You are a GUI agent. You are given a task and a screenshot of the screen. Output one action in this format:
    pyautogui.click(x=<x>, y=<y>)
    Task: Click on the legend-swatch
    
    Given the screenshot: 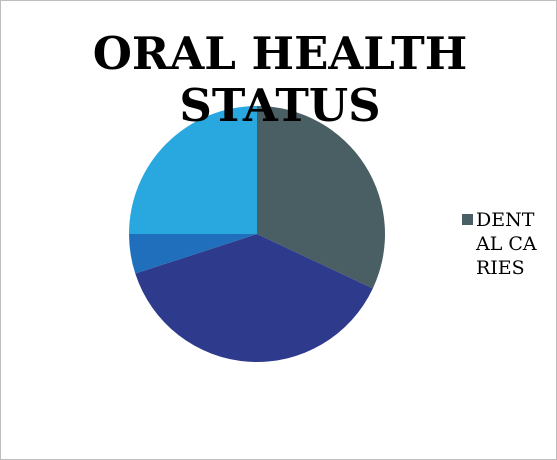 What is the action you would take?
    pyautogui.click(x=467, y=219)
    